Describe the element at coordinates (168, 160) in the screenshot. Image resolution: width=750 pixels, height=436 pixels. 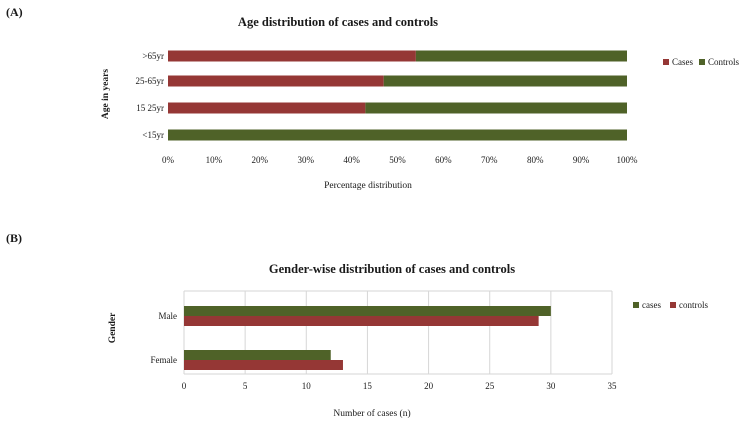
I see `x-tick-label: 0%` at that location.